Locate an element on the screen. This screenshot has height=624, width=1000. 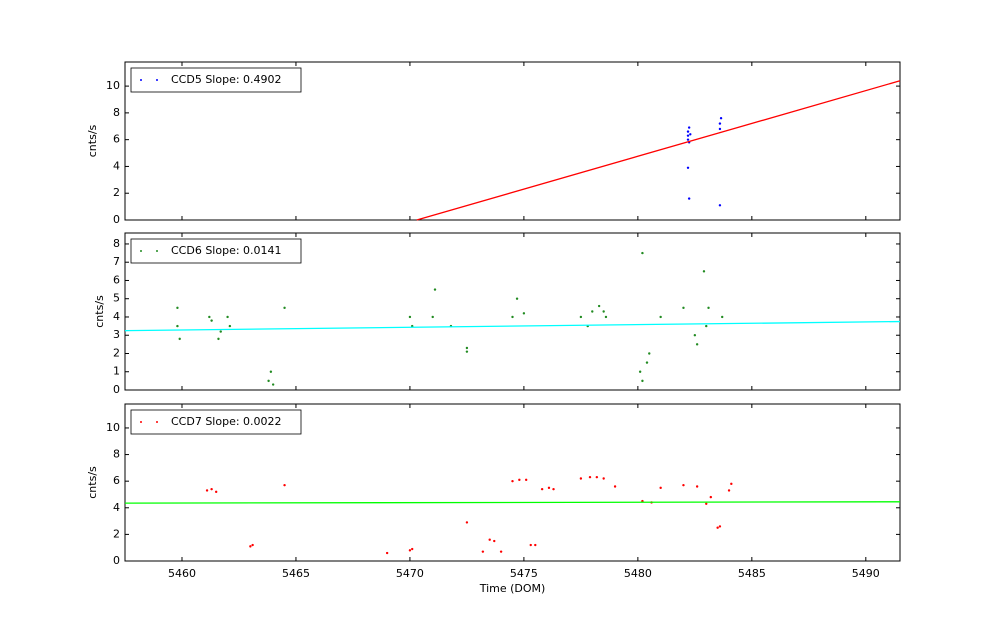
y-tick-label: 7 is located at coordinates (116, 261).